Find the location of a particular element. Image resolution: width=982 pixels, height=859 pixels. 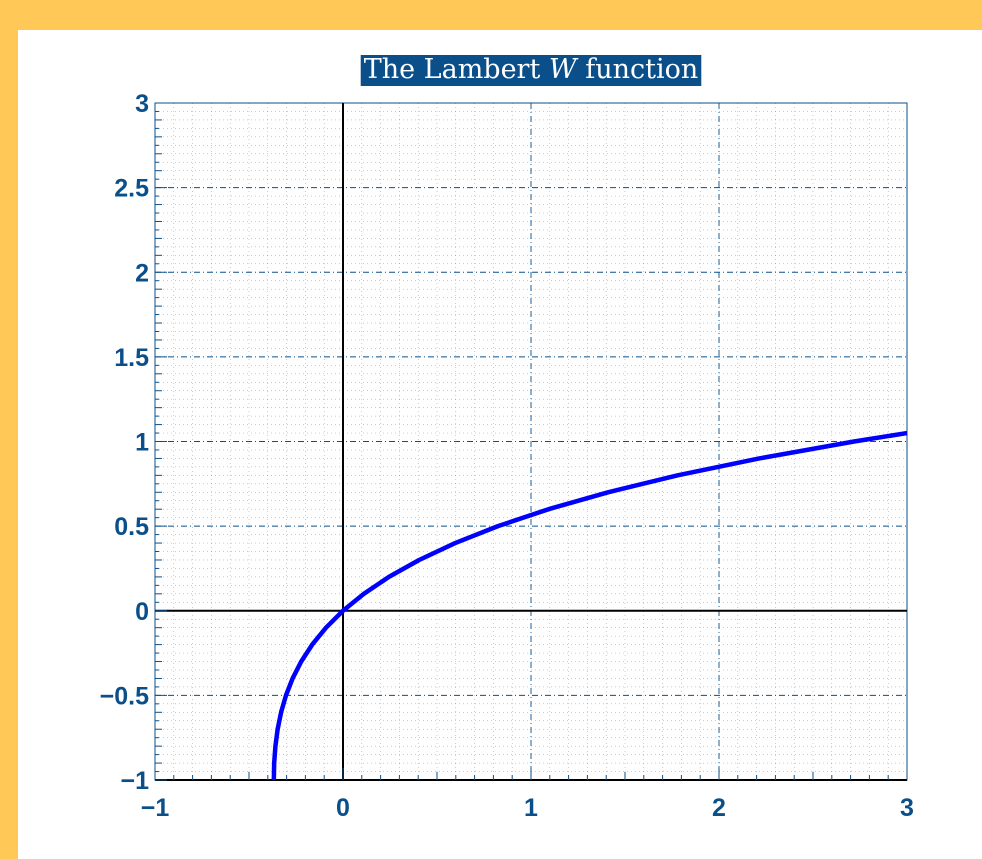

title-background is located at coordinates (531, 70).